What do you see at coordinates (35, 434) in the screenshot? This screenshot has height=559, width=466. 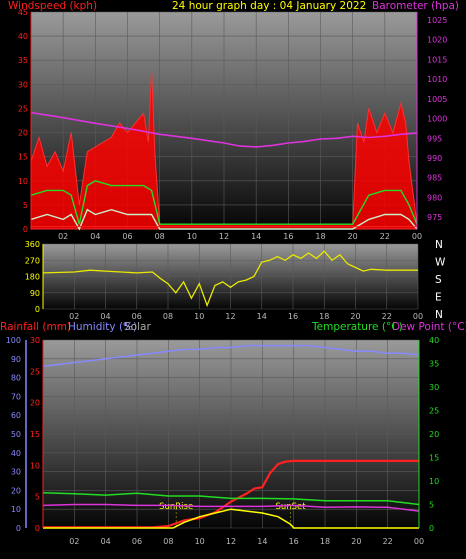 I see `rain-tick-label: 15` at bounding box center [35, 434].